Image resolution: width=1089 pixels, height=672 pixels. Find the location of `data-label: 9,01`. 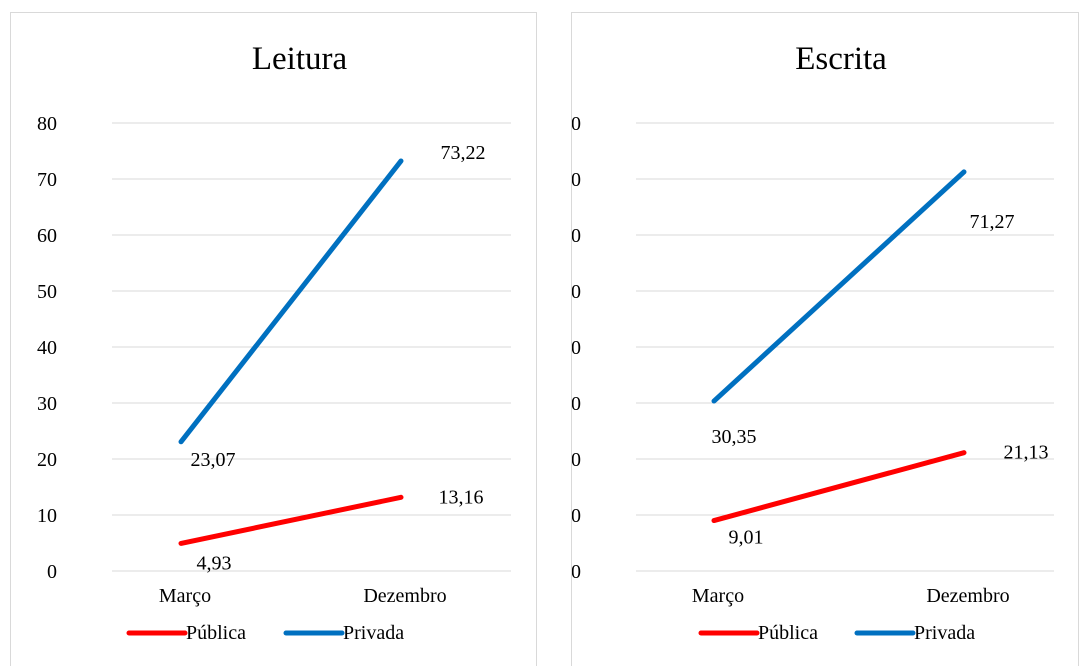

data-label: 9,01 is located at coordinates (746, 538).